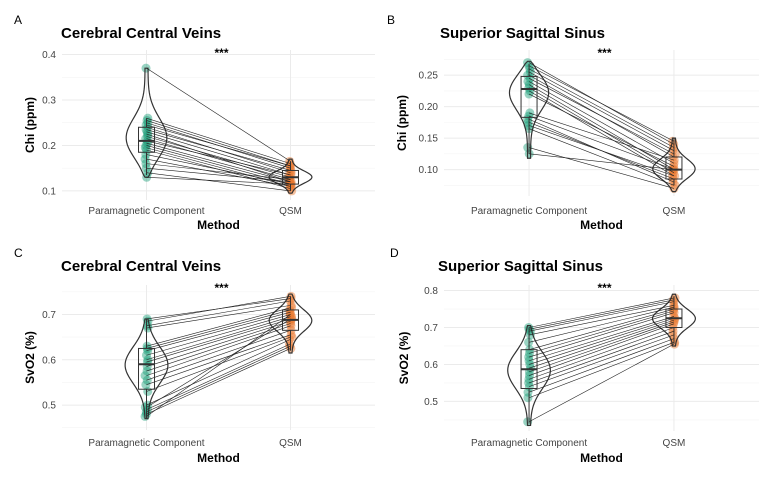 The width and height of the screenshot is (768, 480). Describe the element at coordinates (674, 168) in the screenshot. I see `qsm-box` at that location.